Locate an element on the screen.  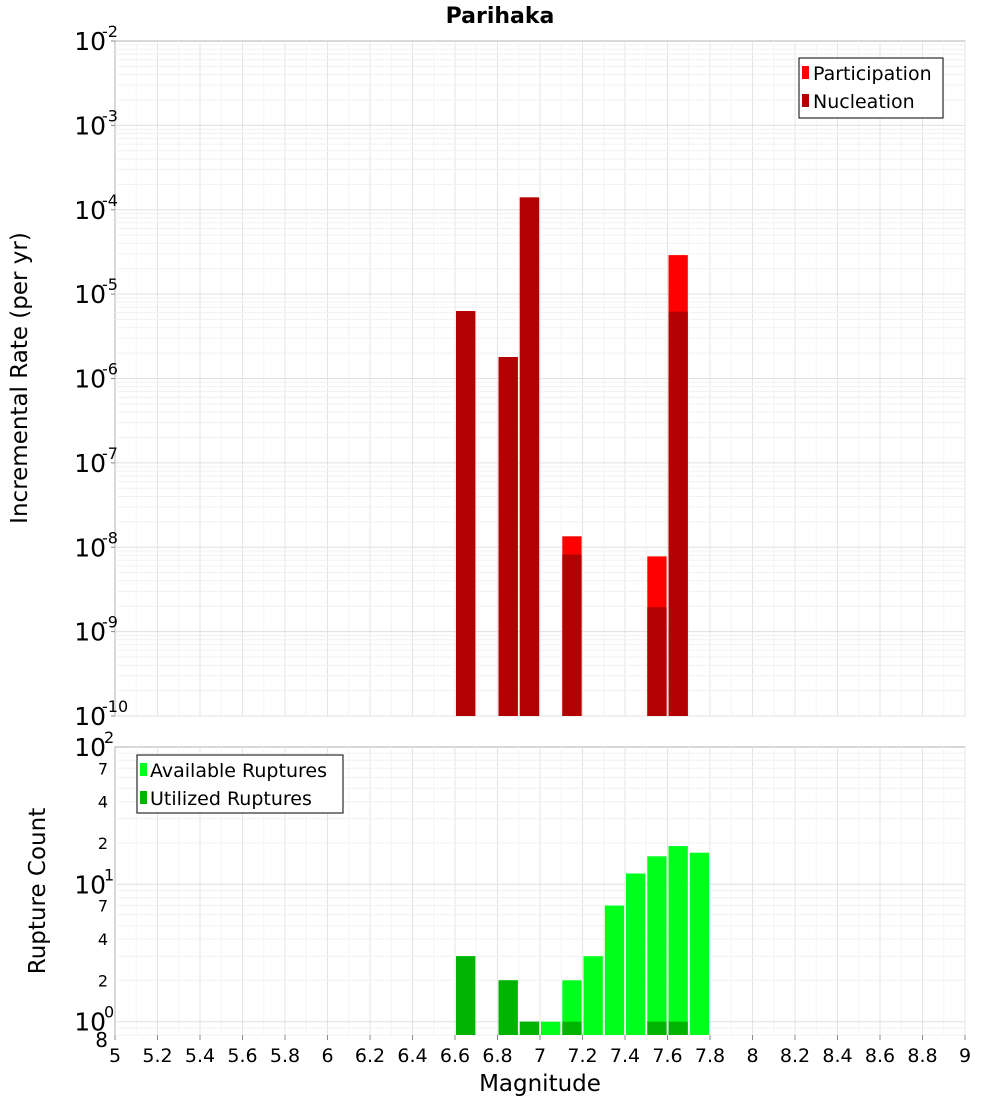
x-tick-label: 7.8 is located at coordinates (710, 1056).